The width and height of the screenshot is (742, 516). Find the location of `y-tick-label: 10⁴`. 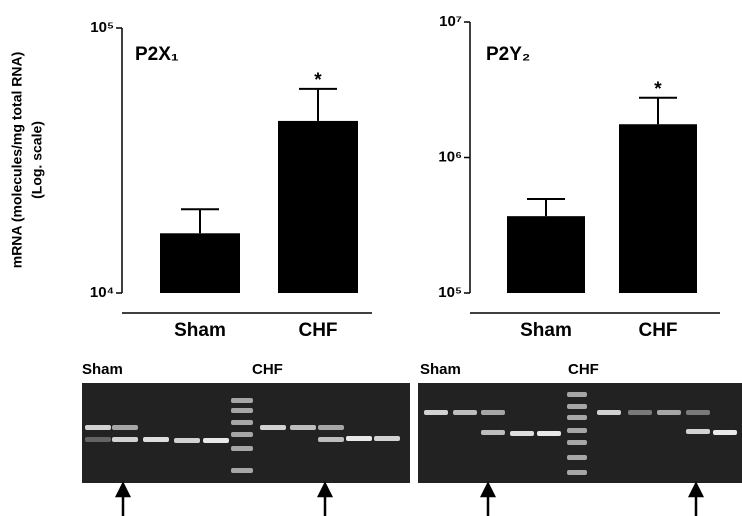

y-tick-label: 10⁴ is located at coordinates (102, 292).